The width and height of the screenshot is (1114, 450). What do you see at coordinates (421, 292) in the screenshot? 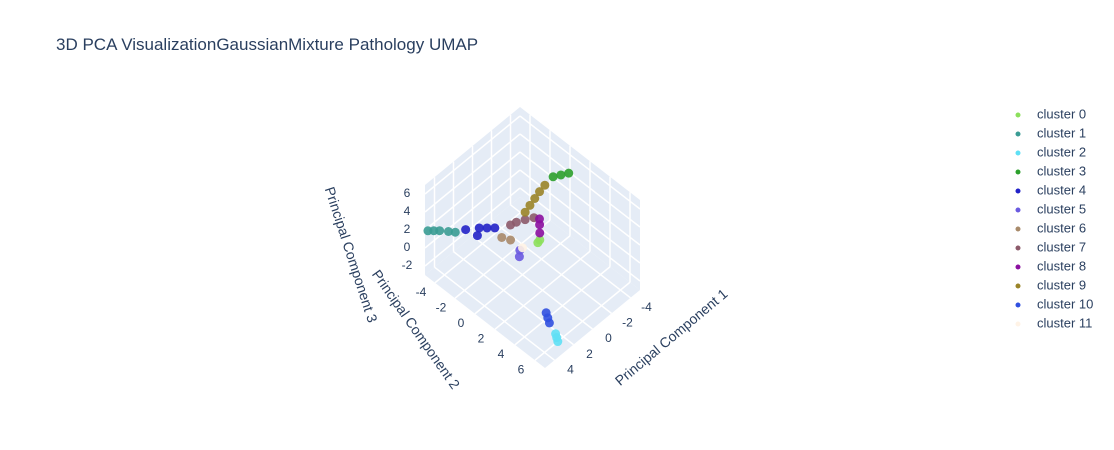
I see `y-tick-label: -4` at bounding box center [421, 292].